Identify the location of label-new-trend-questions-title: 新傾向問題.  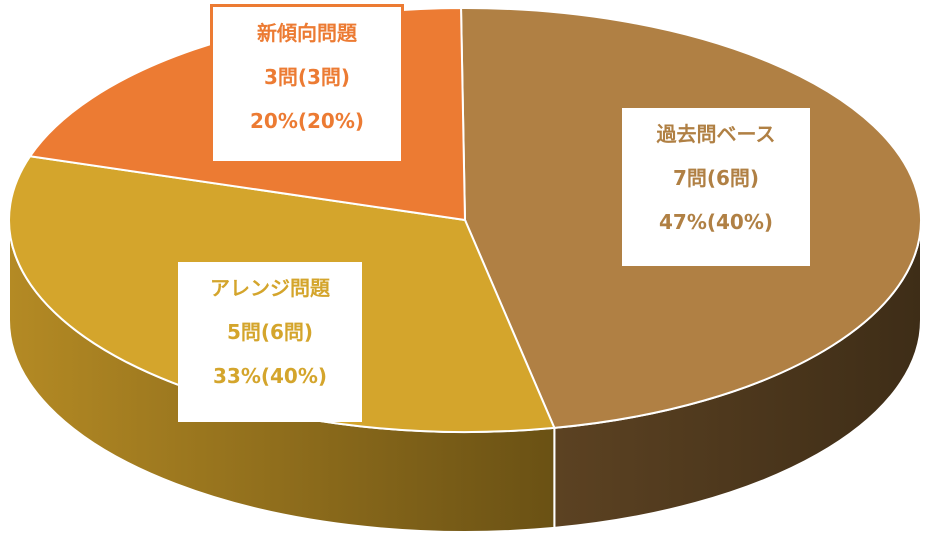
(307, 33).